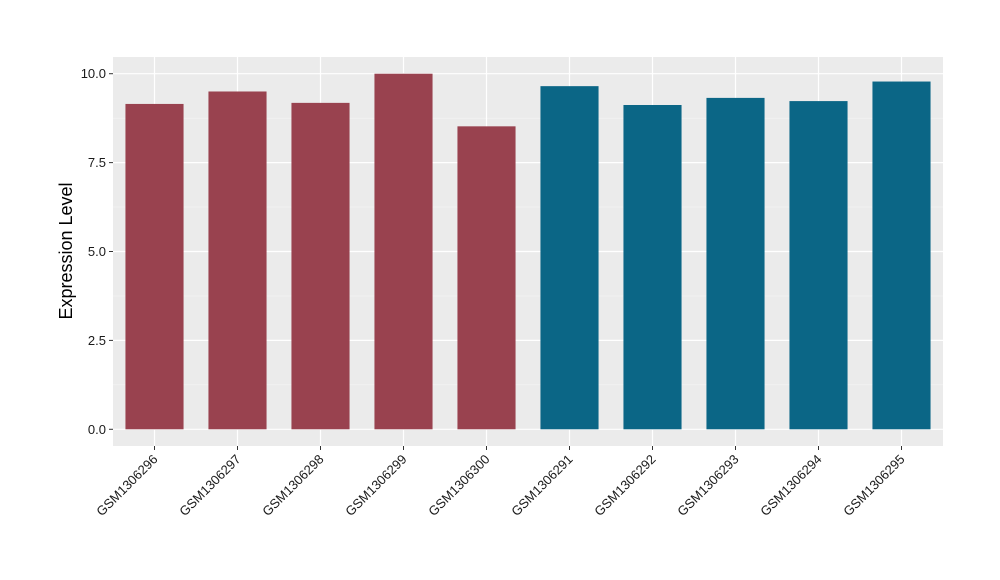 Image resolution: width=1000 pixels, height=580 pixels. Describe the element at coordinates (486, 278) in the screenshot. I see `bar-GSM1306300` at that location.